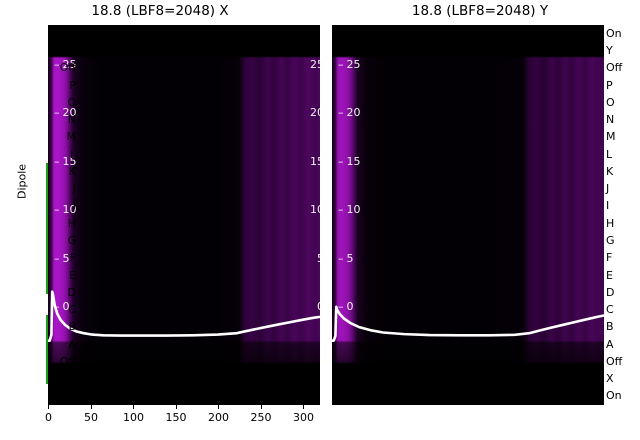  What do you see at coordinates (42, 215) in the screenshot?
I see `channel-labels-left: On Y Off P O N M L K J I H G F E D C B A Off X On` at bounding box center [42, 215].